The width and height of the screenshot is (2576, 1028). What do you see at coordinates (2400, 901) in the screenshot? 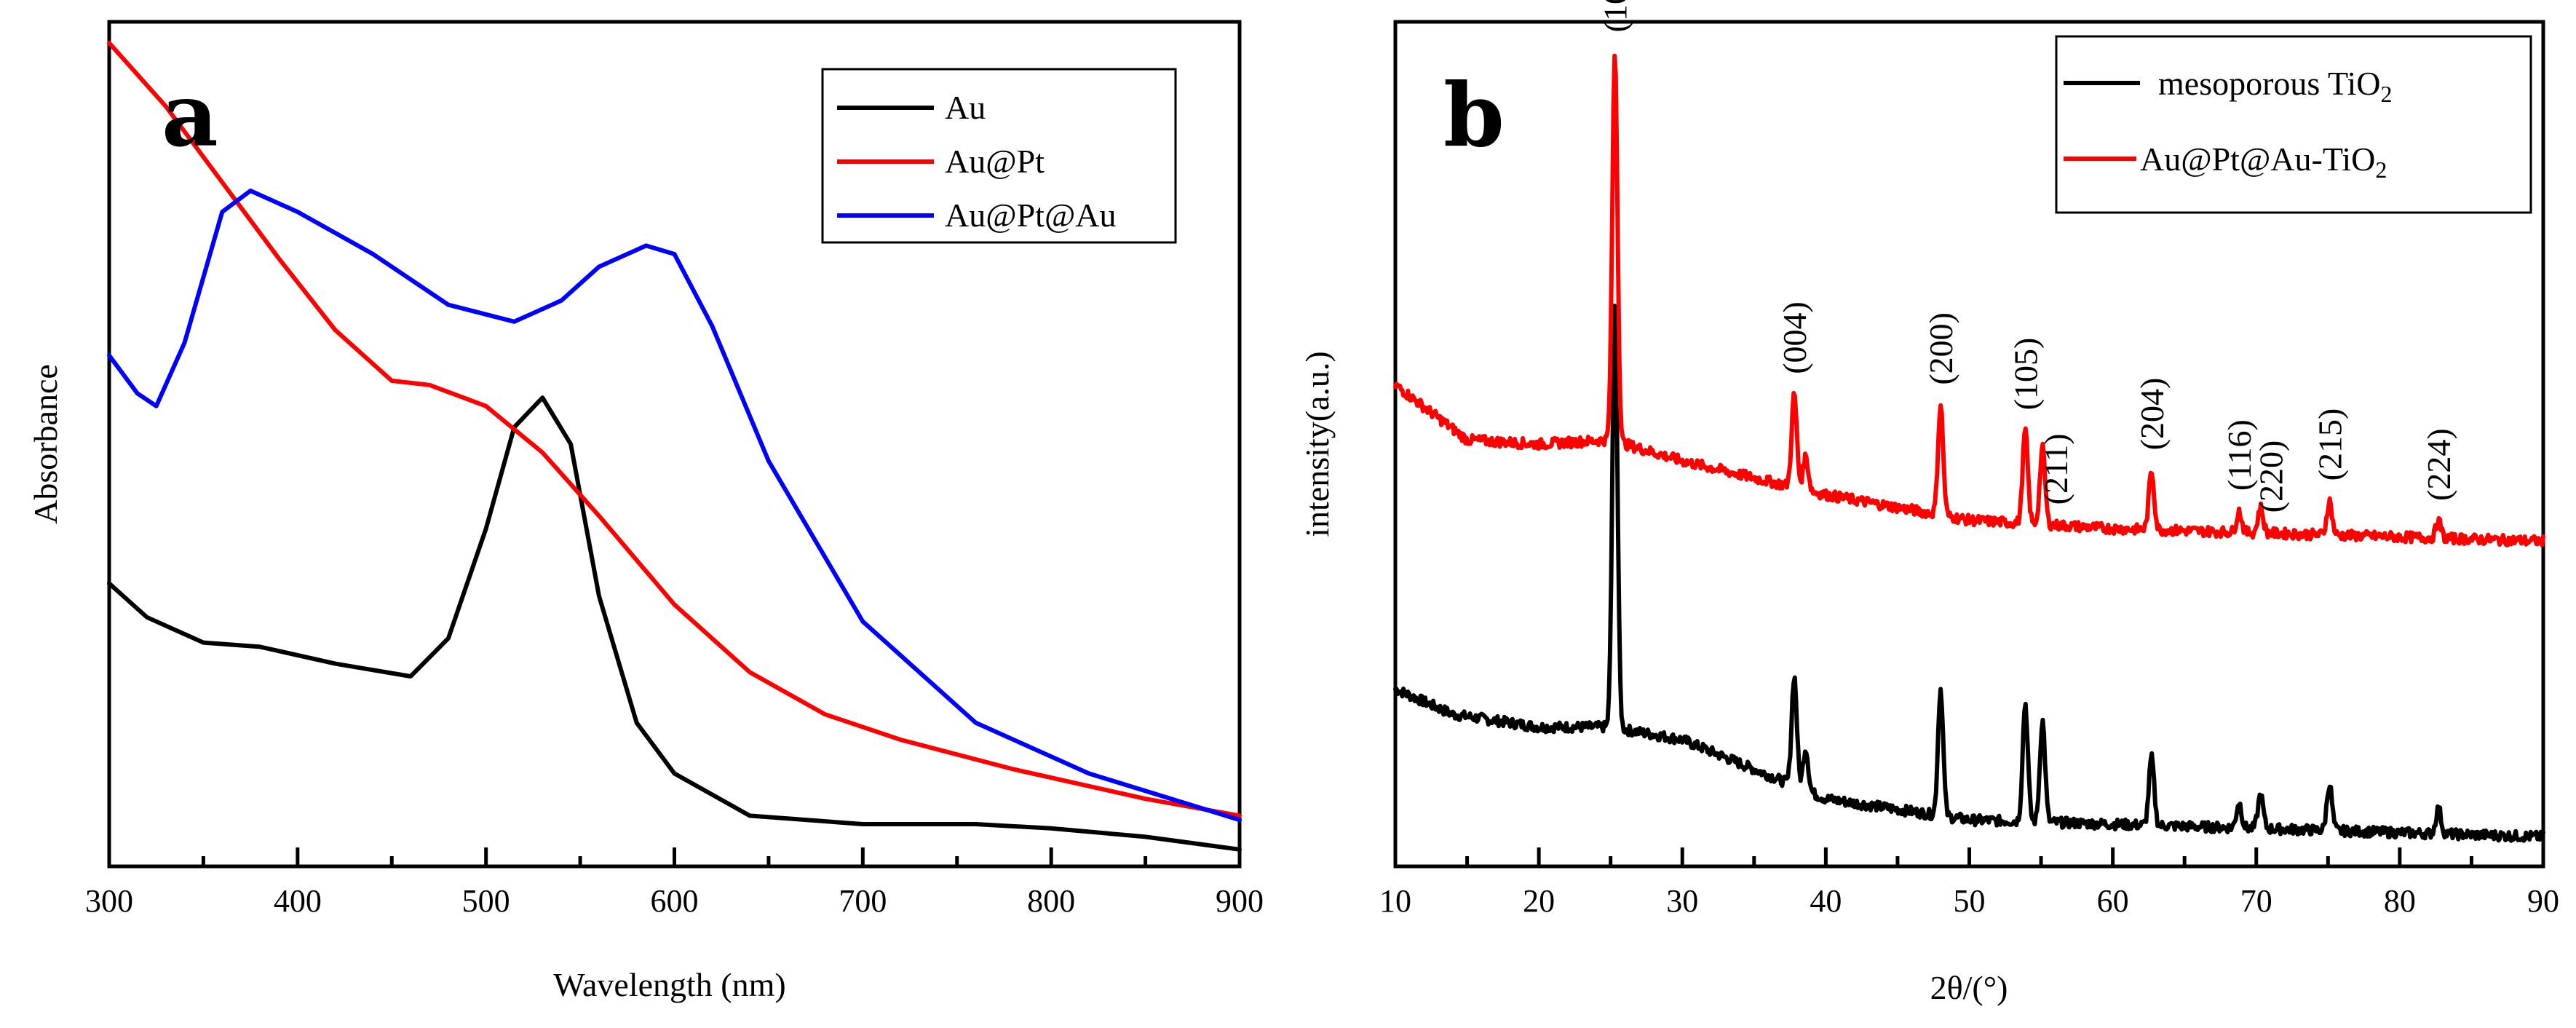
I see `panel-b-x-tick-label: 80` at bounding box center [2400, 901].